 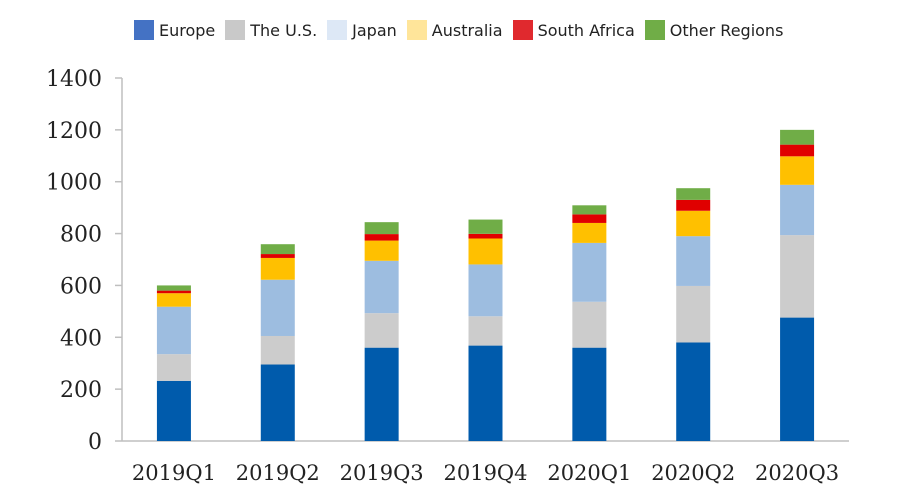 I want to click on legend-swatch-other-regions, so click(x=654, y=30).